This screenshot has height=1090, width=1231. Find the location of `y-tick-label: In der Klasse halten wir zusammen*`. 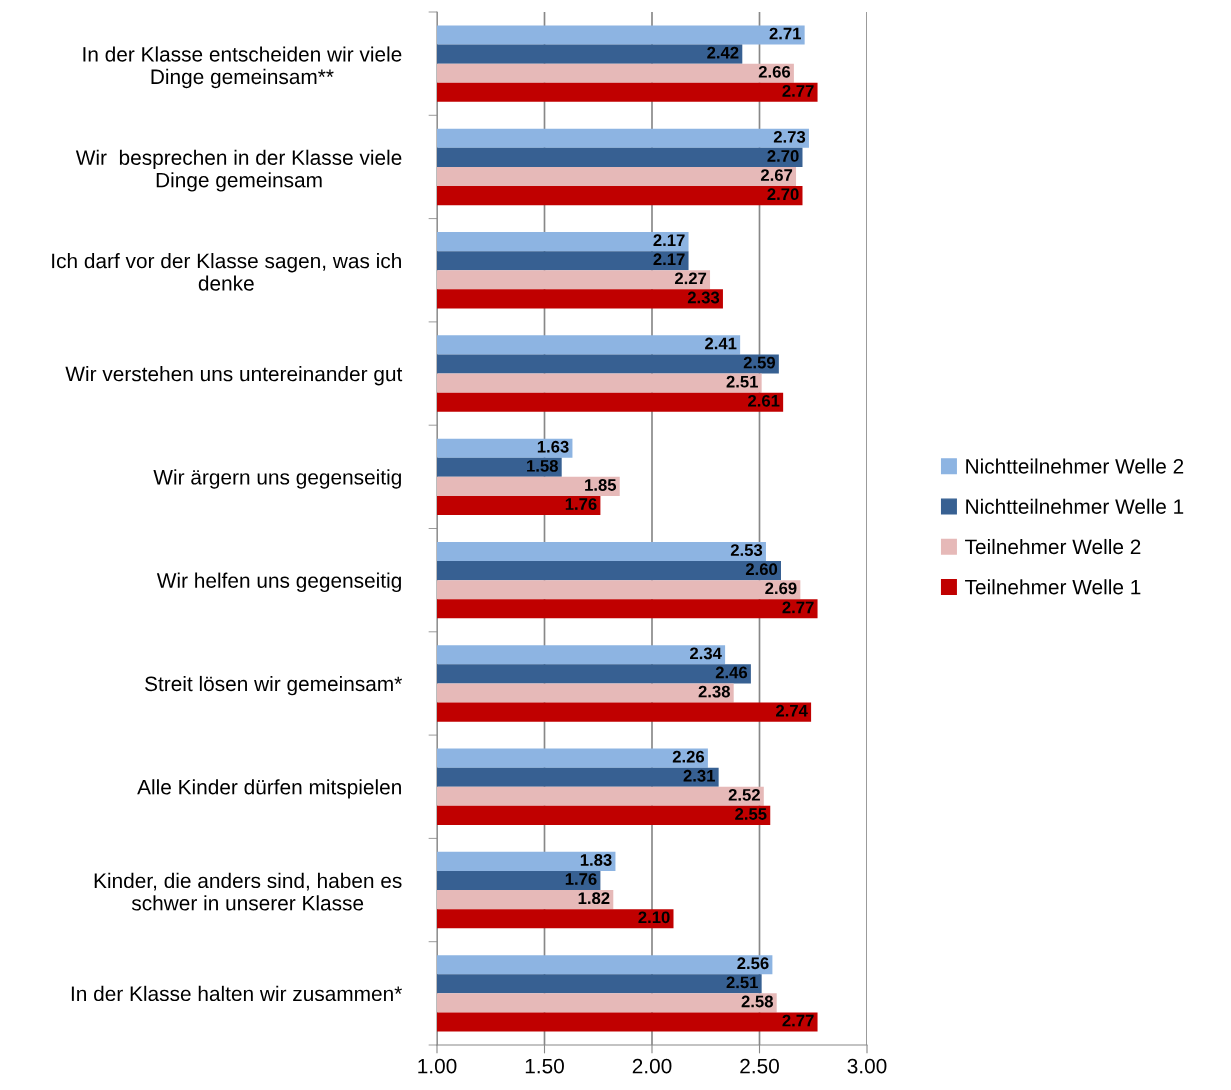

y-tick-label: In der Klasse halten wir zusammen* is located at coordinates (236, 993).